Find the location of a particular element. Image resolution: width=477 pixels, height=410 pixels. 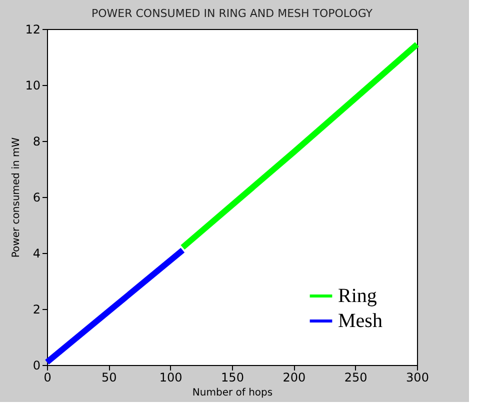

y-tick-label: 4 is located at coordinates (36, 253).